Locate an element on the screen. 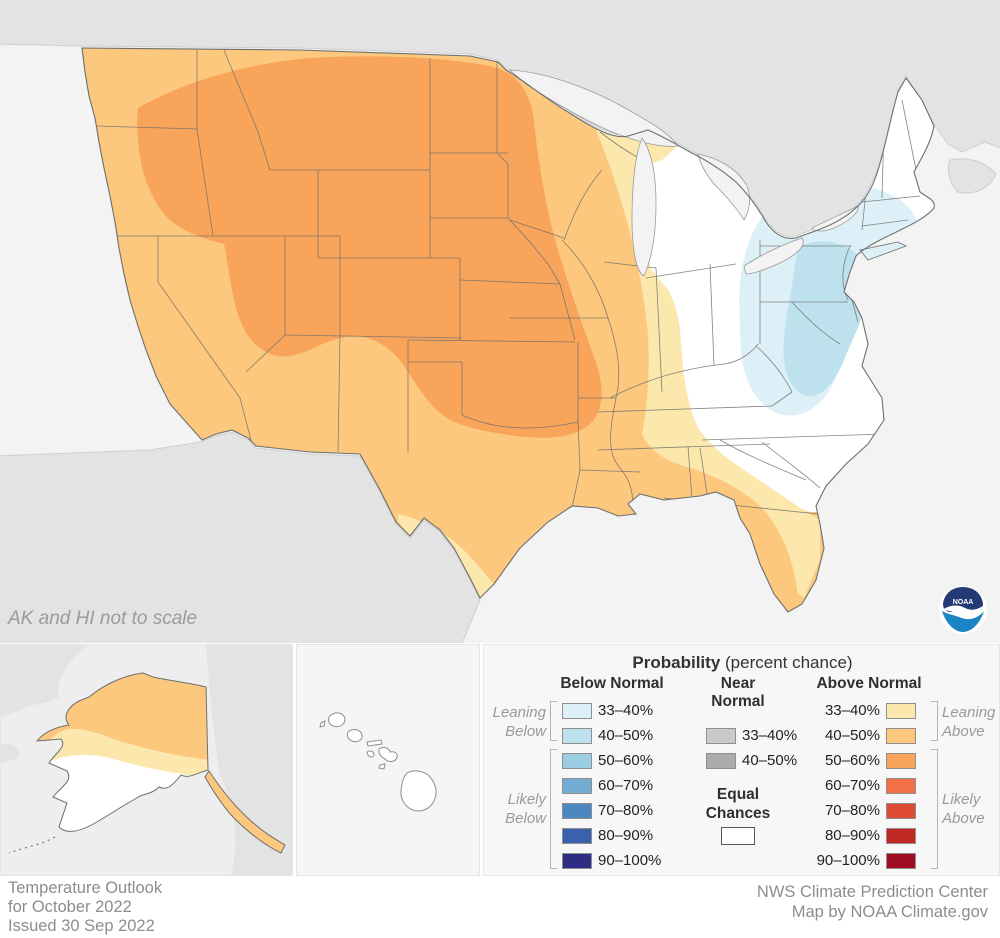  label-leaning-above: Leaning Above is located at coordinates (969, 722).